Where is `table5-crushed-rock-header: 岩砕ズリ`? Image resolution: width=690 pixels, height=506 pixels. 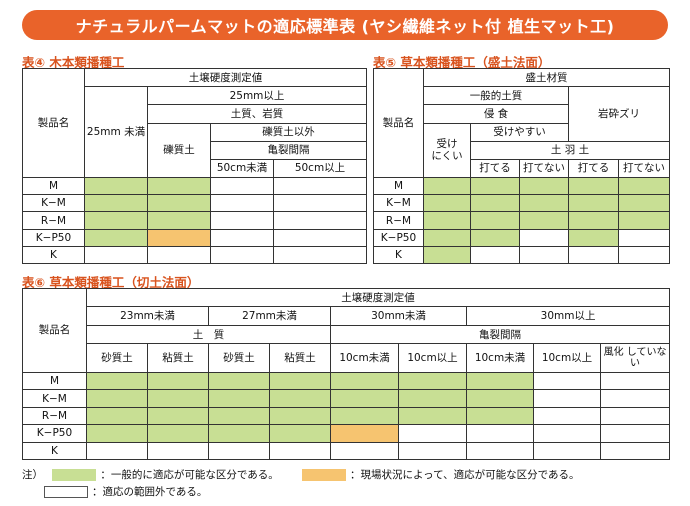 table5-crushed-rock-header: 岩砕ズリ is located at coordinates (619, 114).